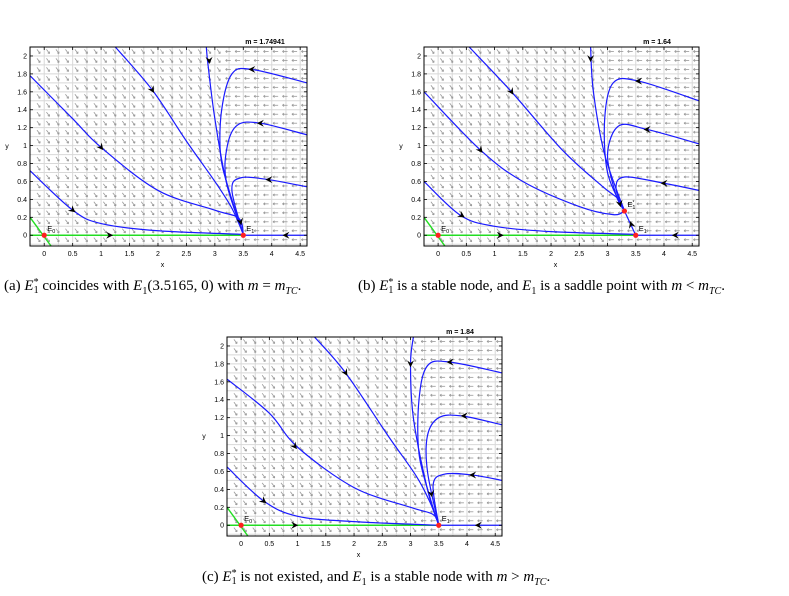  I want to click on caption-segment: m, so click(280, 286).